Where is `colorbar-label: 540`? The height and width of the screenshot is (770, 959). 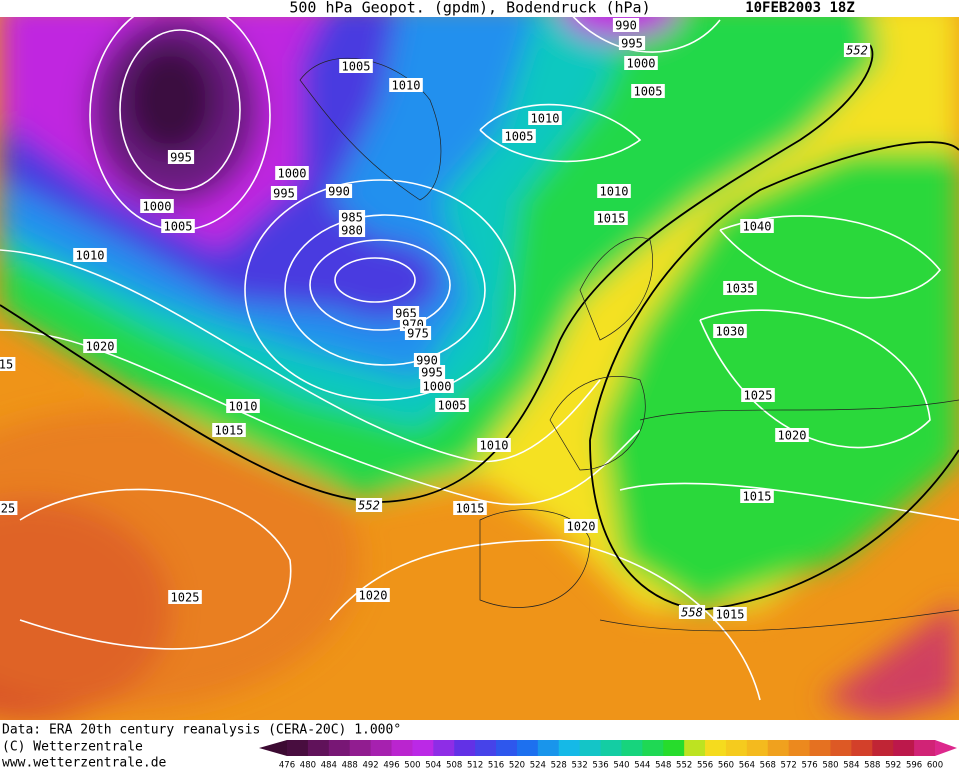
colorbar-label: 540 is located at coordinates (621, 765).